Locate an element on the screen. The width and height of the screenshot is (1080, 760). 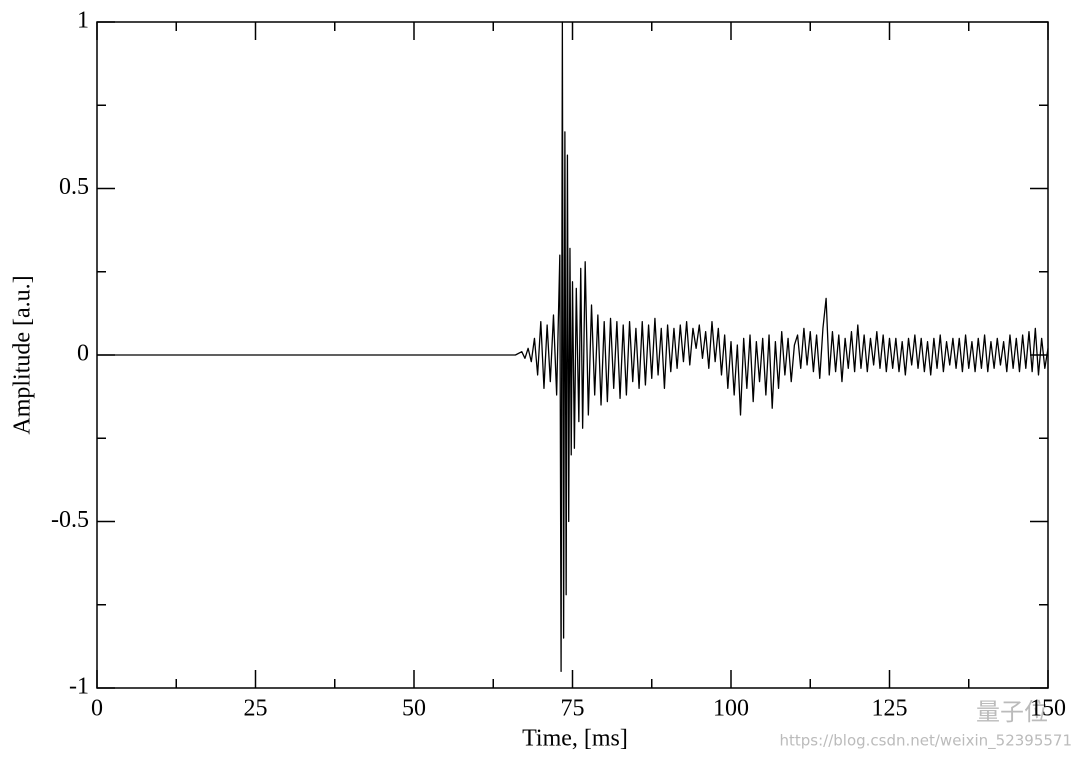
x-tick-label: 75 is located at coordinates (573, 709).